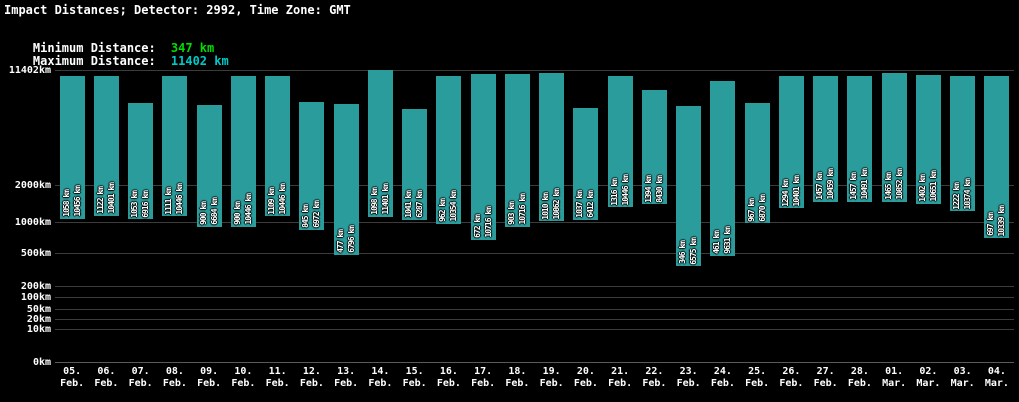 This screenshot has width=1019, height=402. Describe the element at coordinates (32, 222) in the screenshot. I see `y-tick-label: 1000km` at that location.